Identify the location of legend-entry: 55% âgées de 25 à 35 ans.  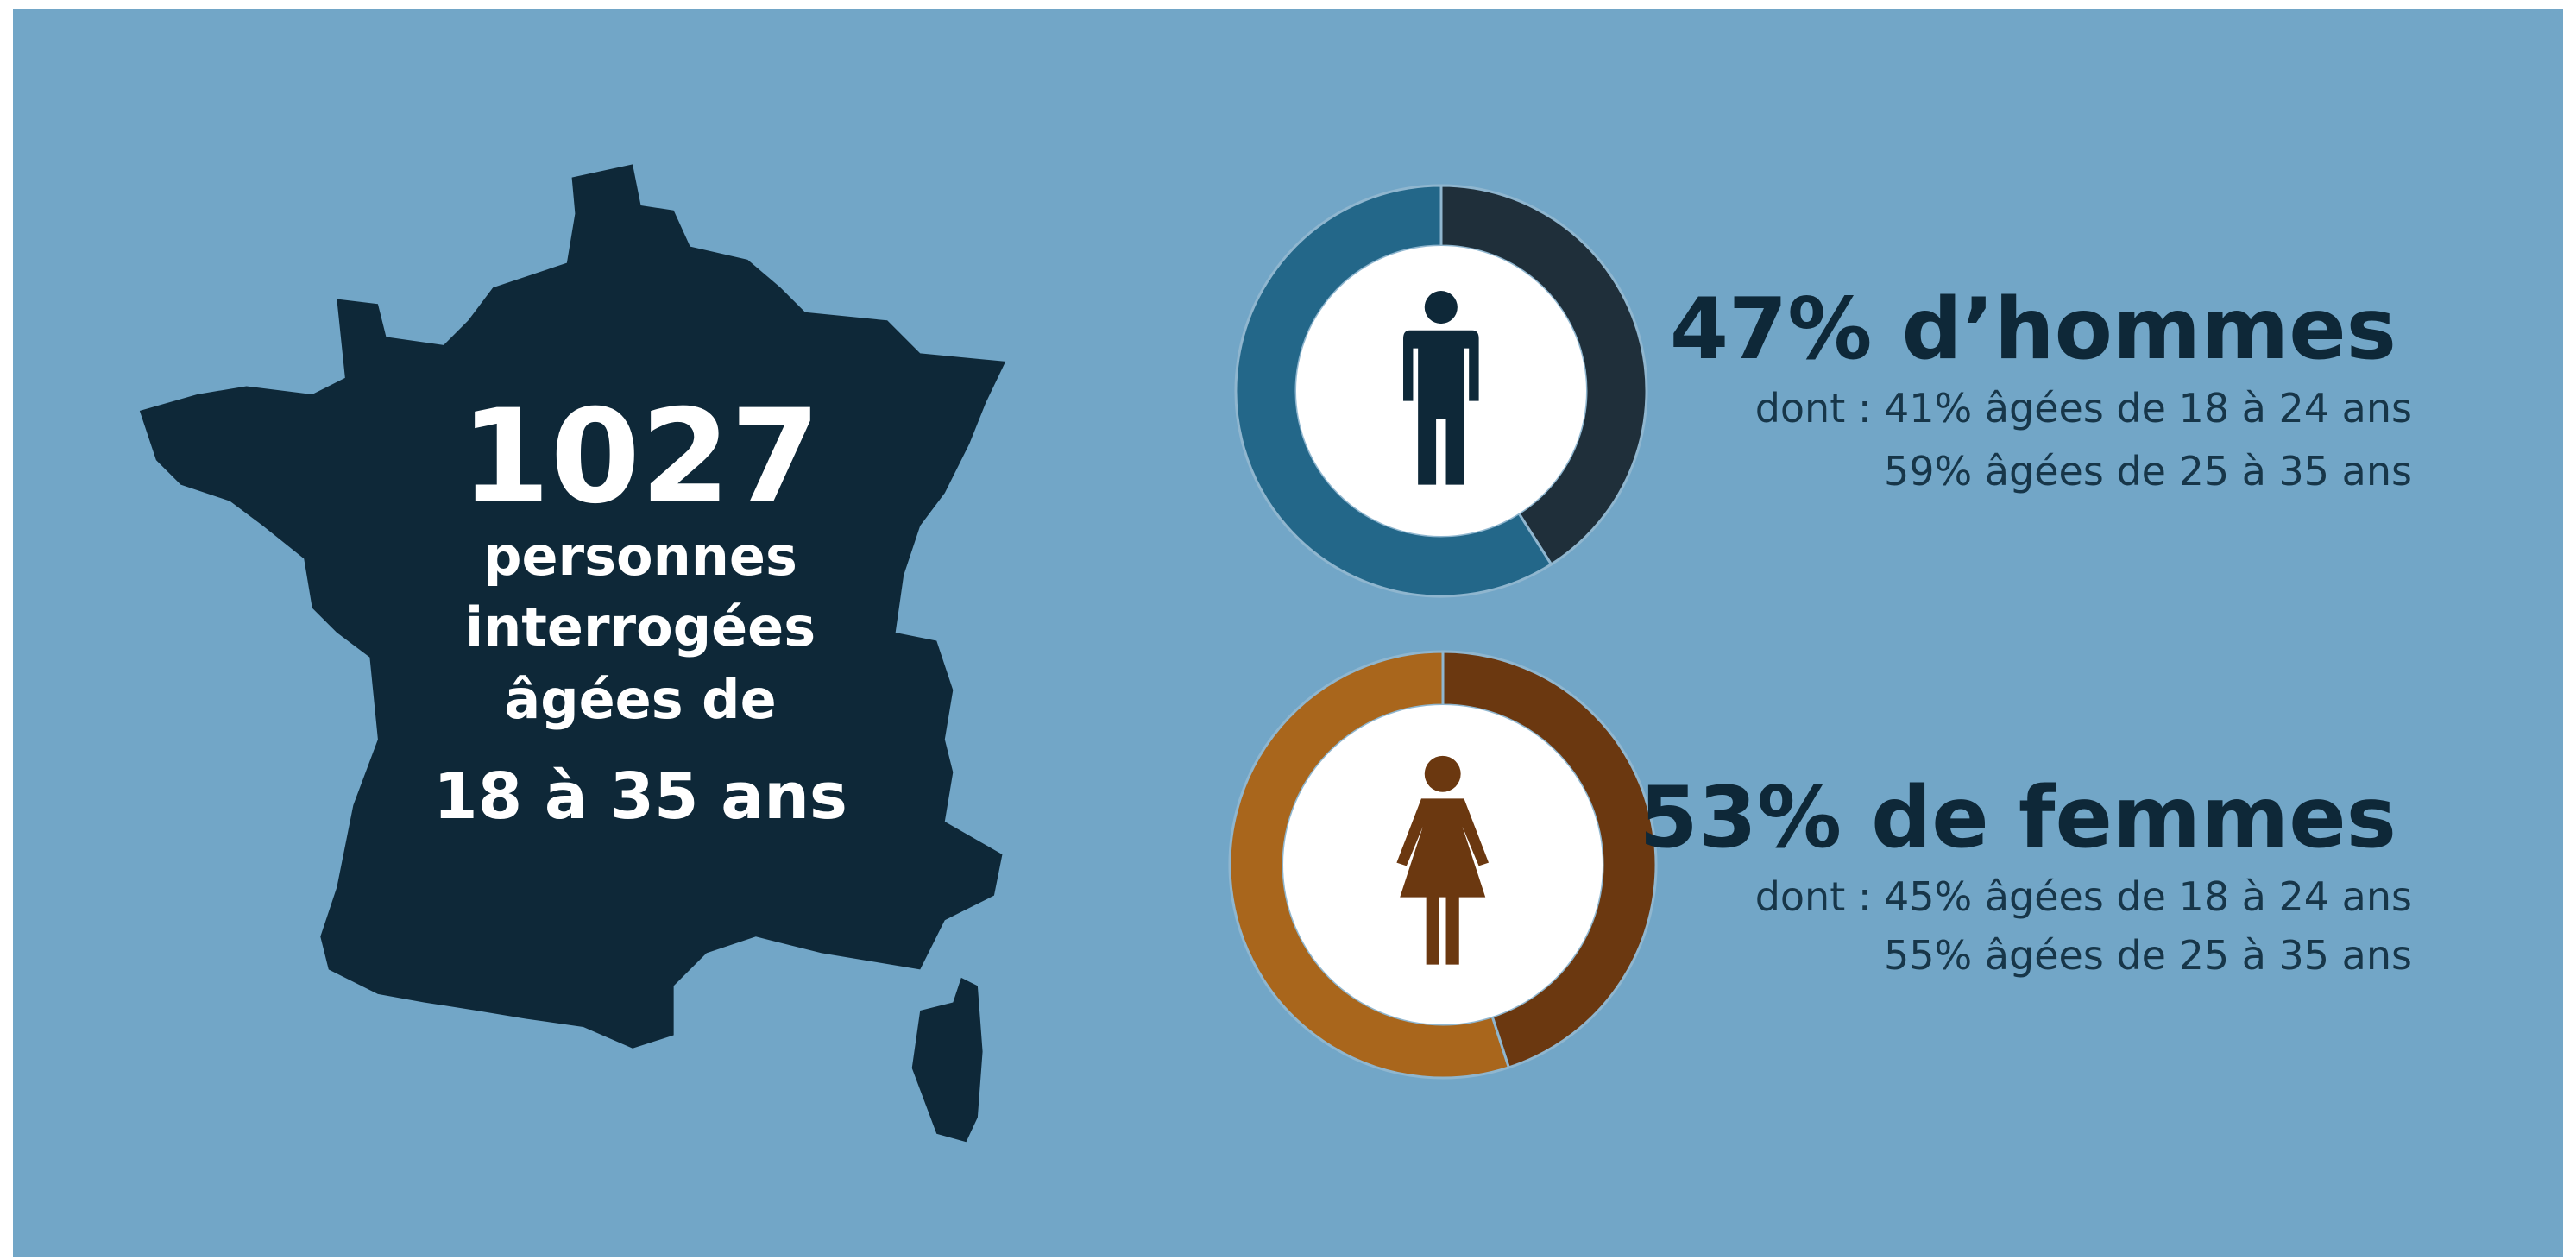
(2148, 956).